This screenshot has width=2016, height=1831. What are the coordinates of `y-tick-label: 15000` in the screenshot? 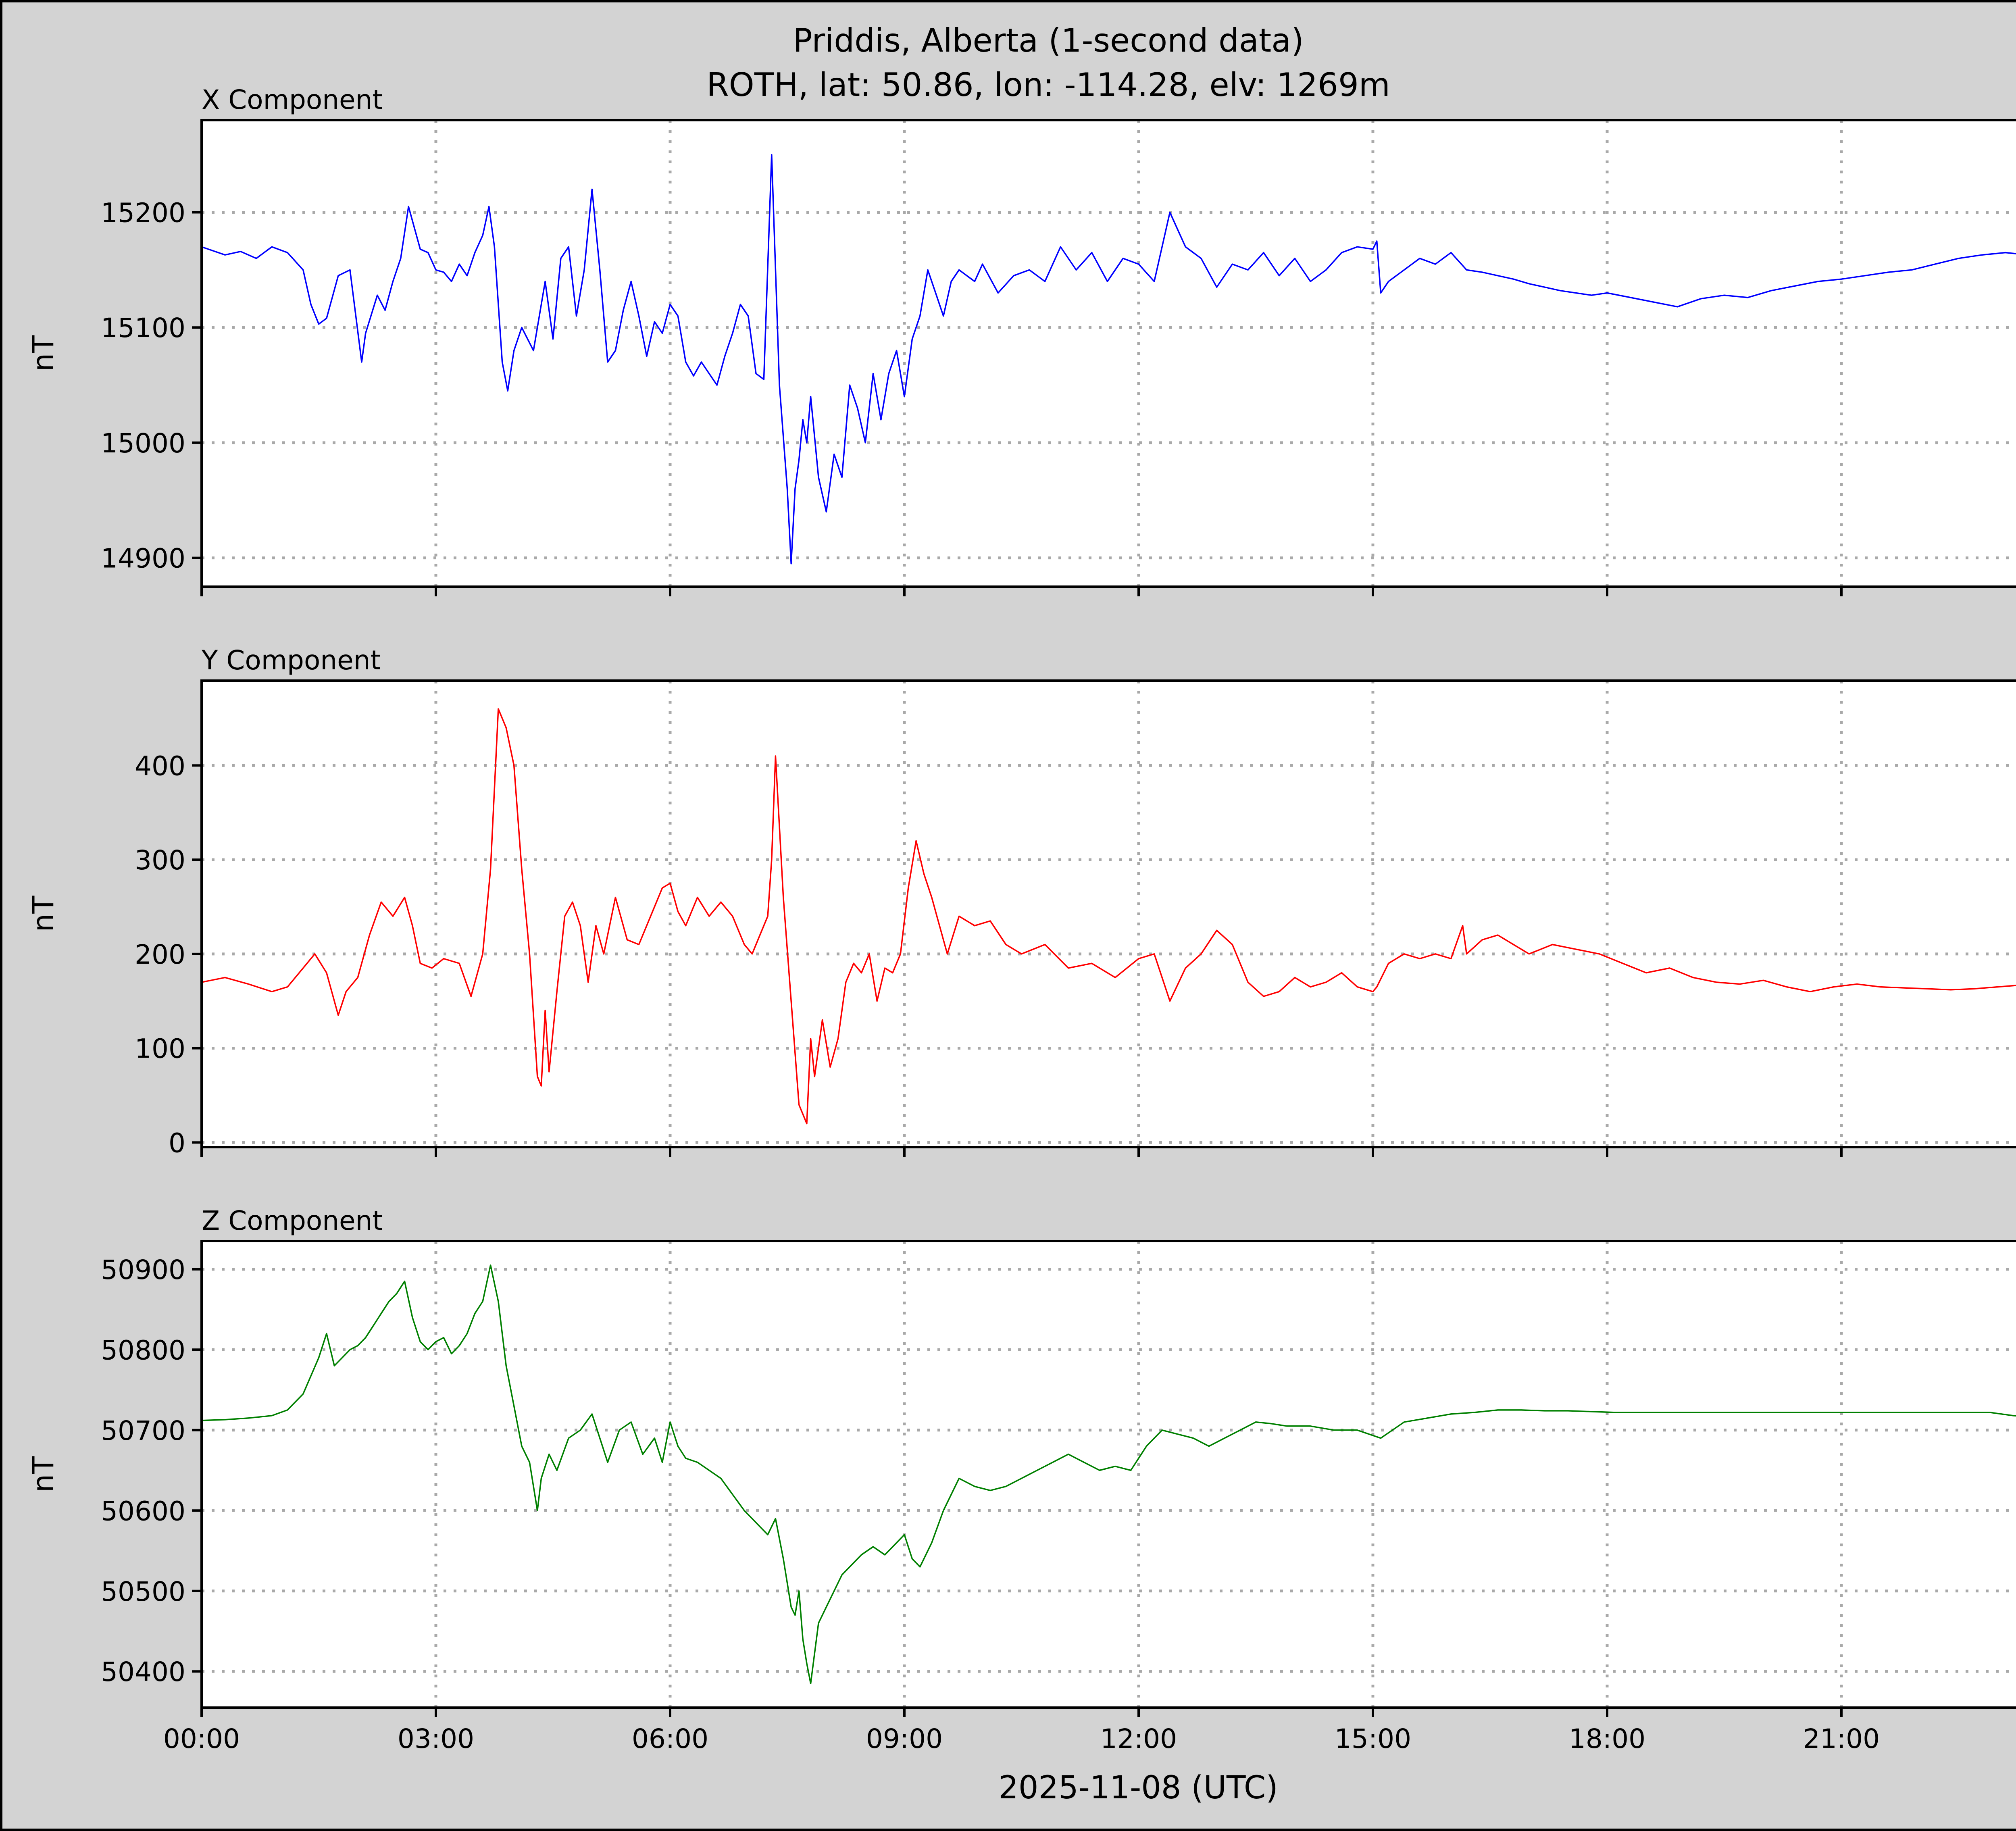 It's located at (143, 443).